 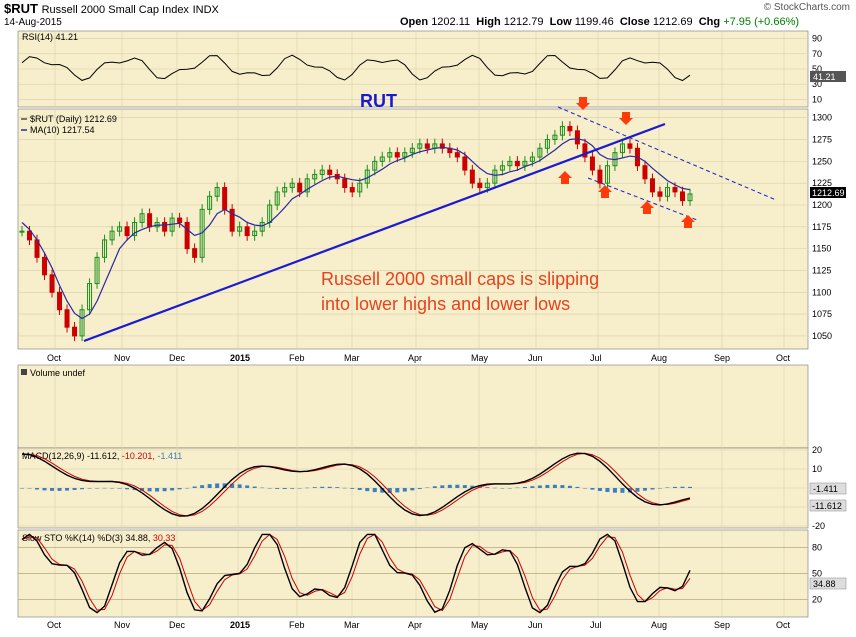 What do you see at coordinates (822, 183) in the screenshot?
I see `price-tick-label: 1225` at bounding box center [822, 183].